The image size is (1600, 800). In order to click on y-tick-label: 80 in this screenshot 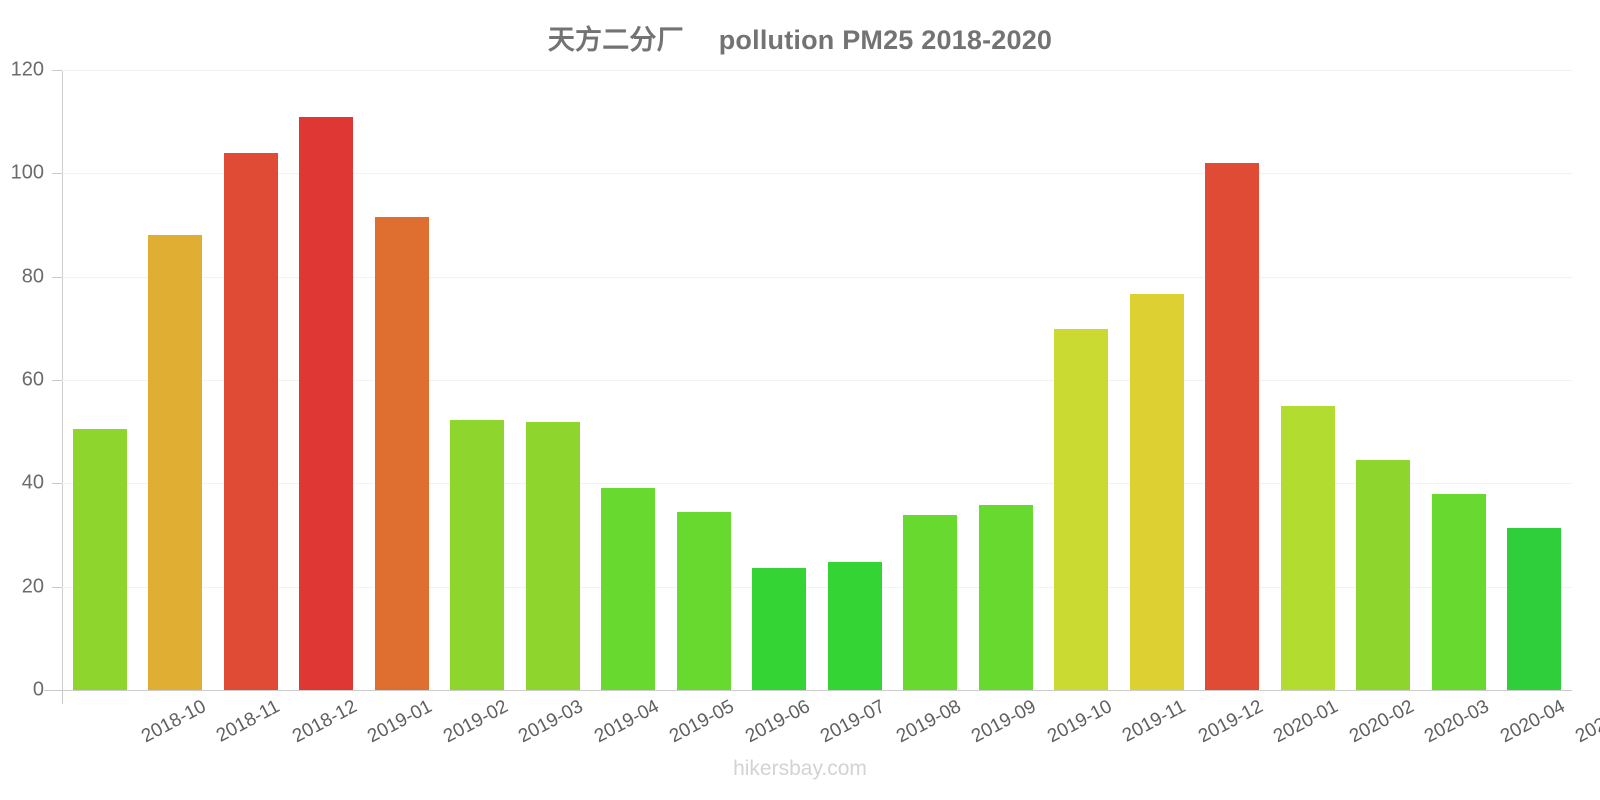, I will do `click(32, 276)`.